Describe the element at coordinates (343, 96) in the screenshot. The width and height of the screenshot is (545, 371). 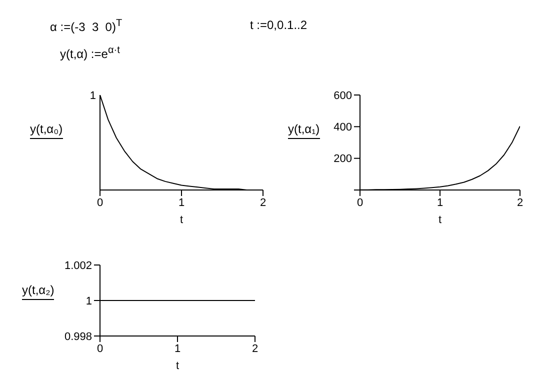
I see `y-tick-label: 600` at that location.